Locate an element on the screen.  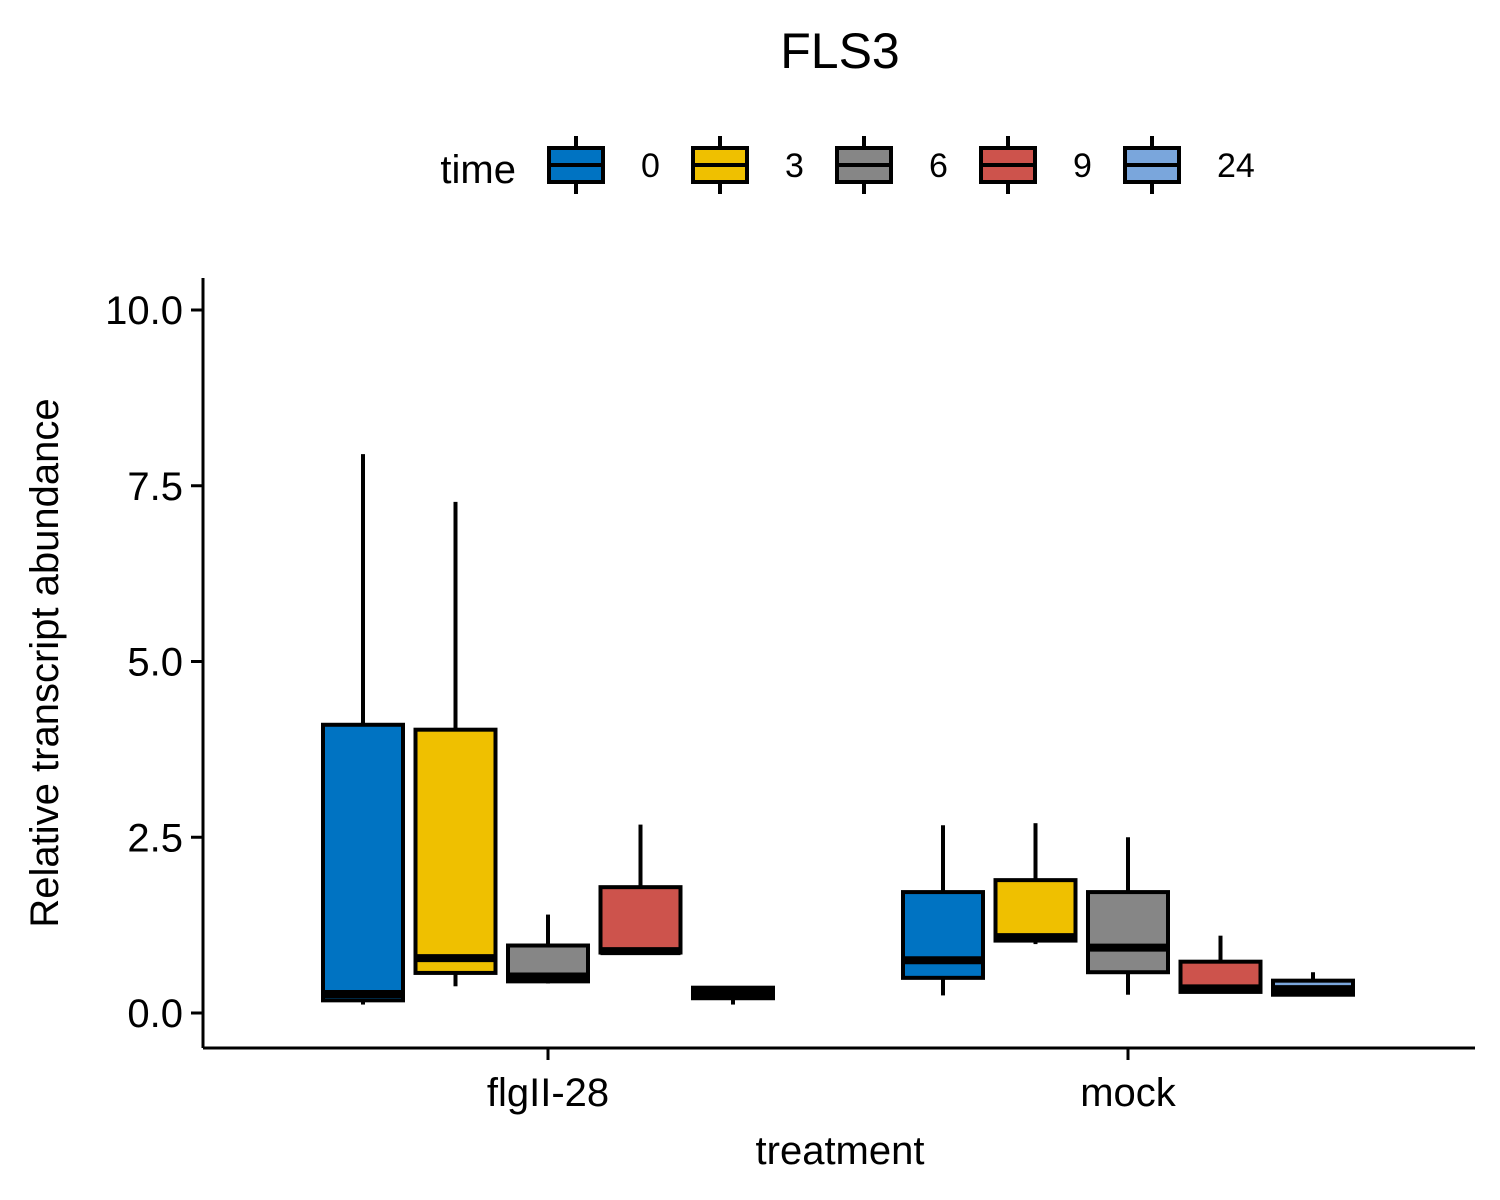
legend-item-9: 9 is located at coordinates (1035, 165).